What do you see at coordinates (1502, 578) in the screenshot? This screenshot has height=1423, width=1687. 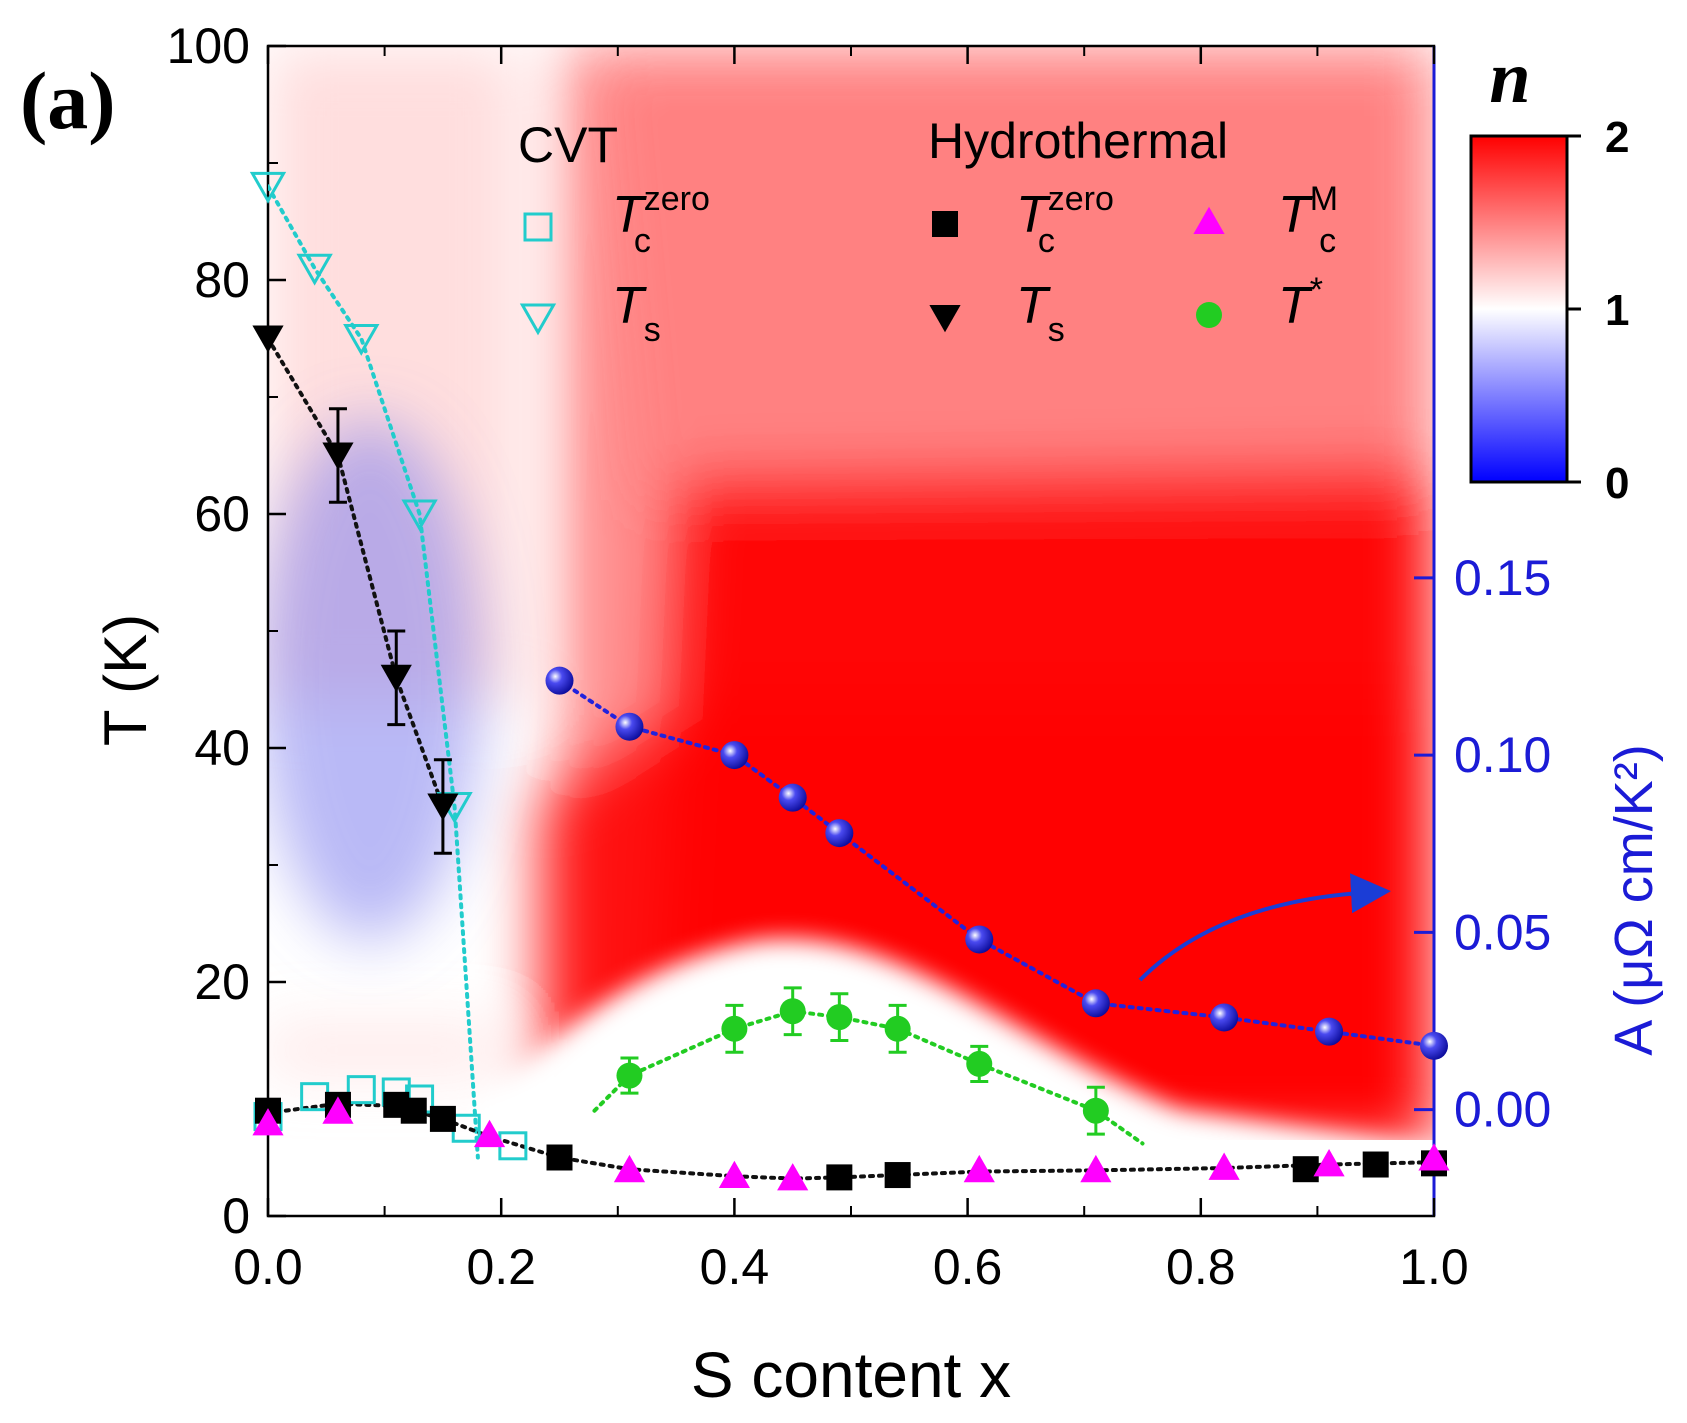 I see `y-right-tick-label: 0.15` at bounding box center [1502, 578].